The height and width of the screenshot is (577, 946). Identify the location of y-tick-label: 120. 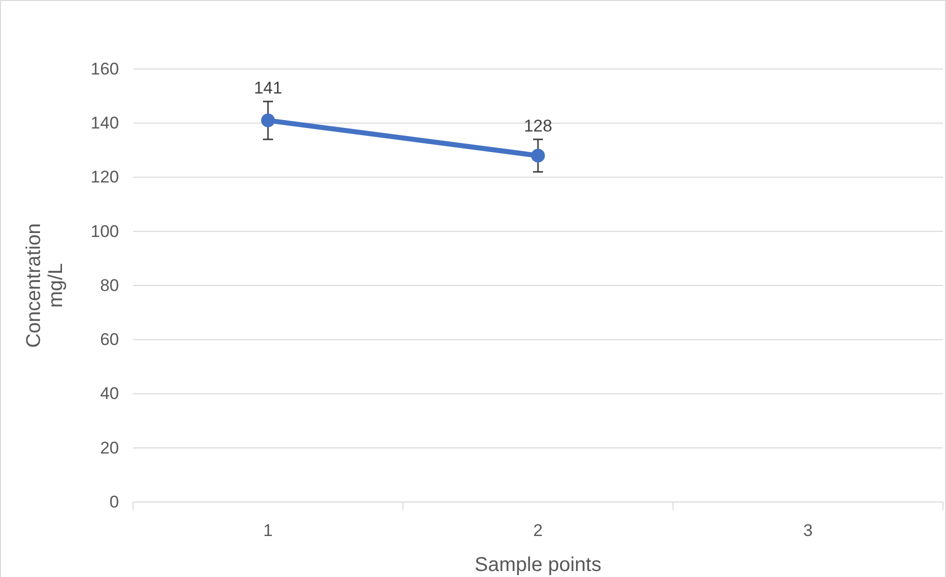
(104, 177).